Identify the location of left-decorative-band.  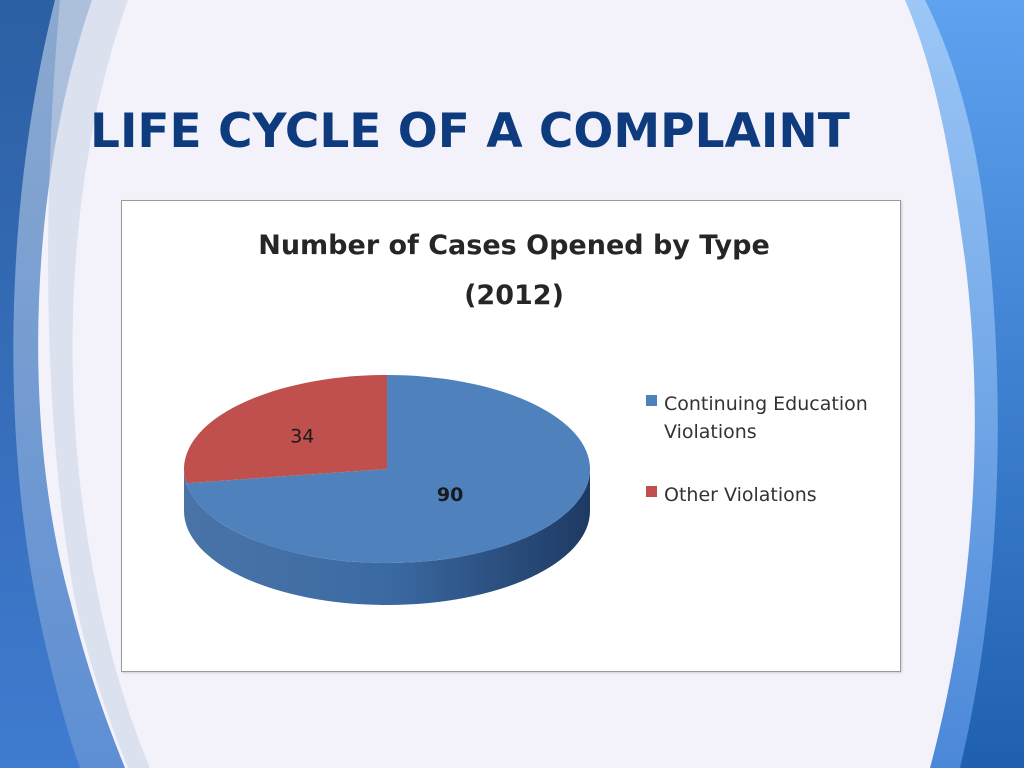
(75, 384).